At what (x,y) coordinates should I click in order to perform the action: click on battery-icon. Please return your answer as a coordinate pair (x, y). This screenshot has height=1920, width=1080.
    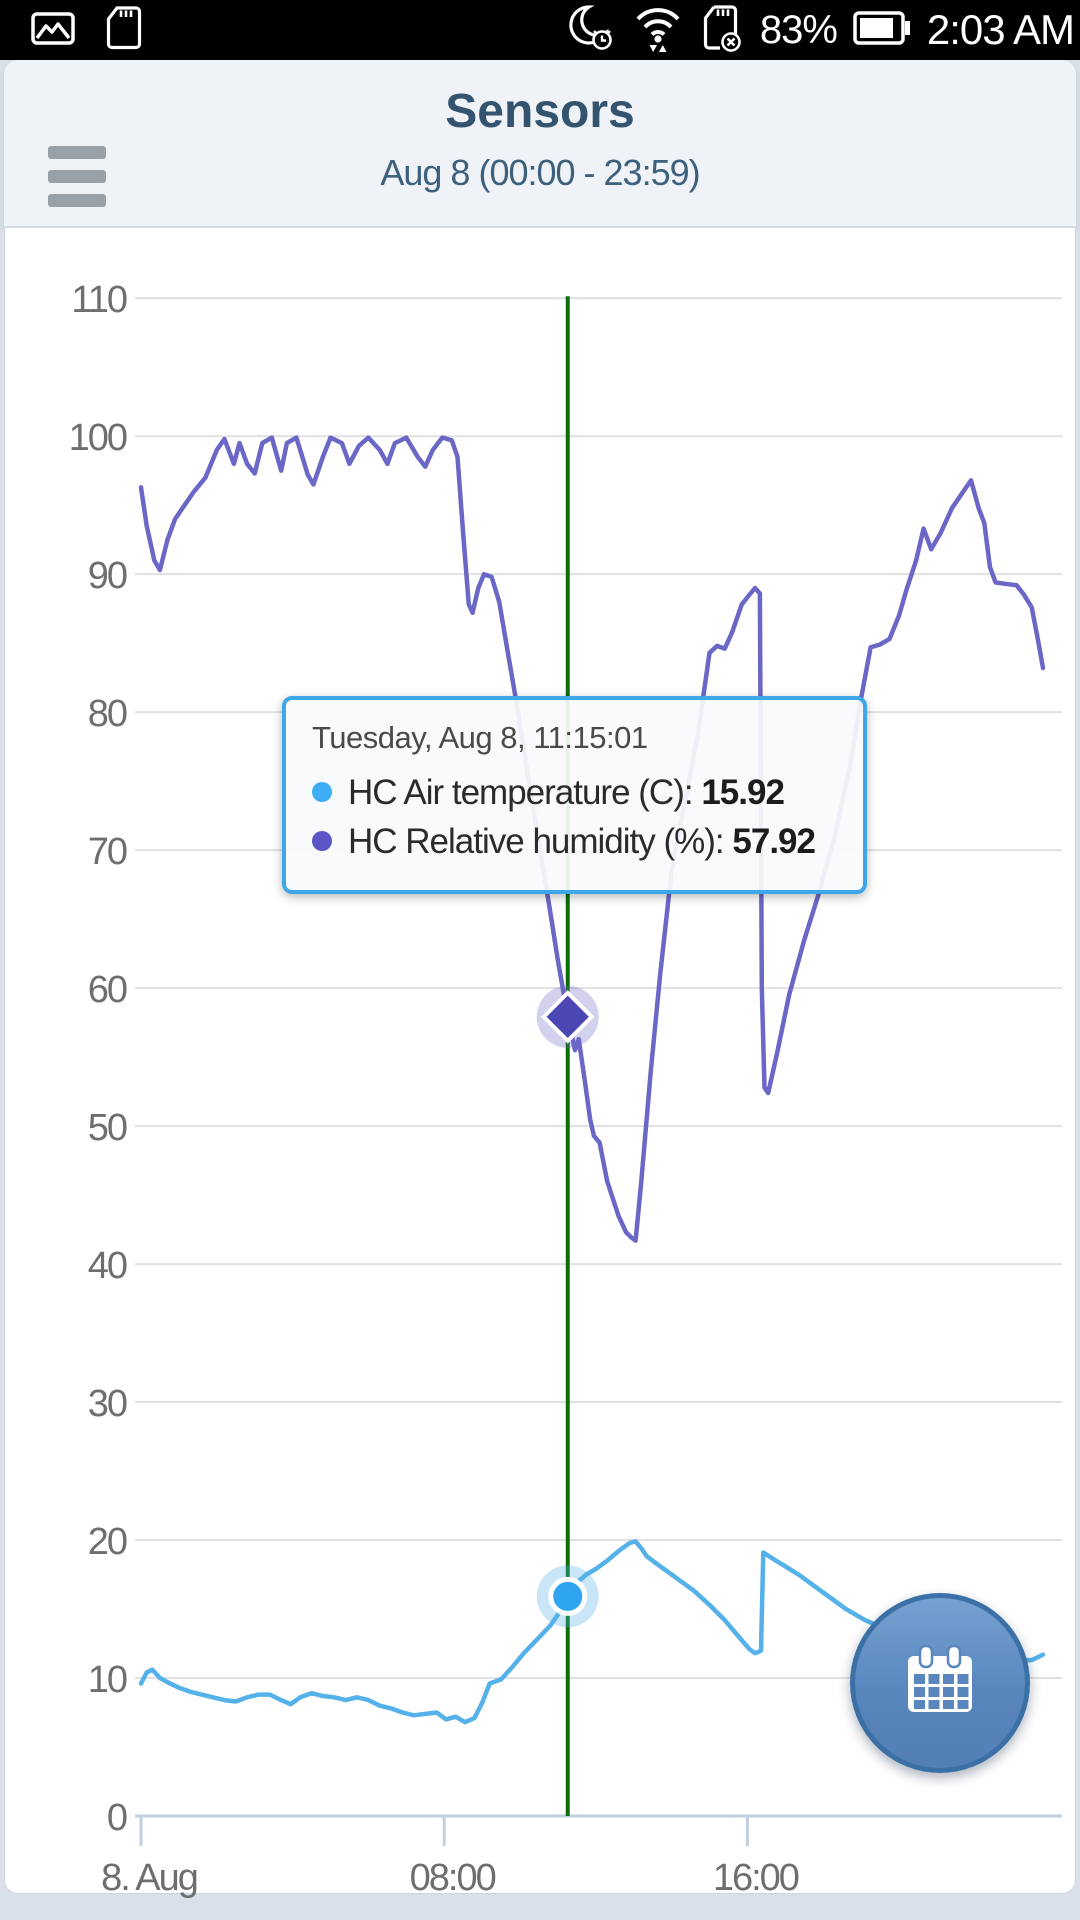
    Looking at the image, I should click on (882, 30).